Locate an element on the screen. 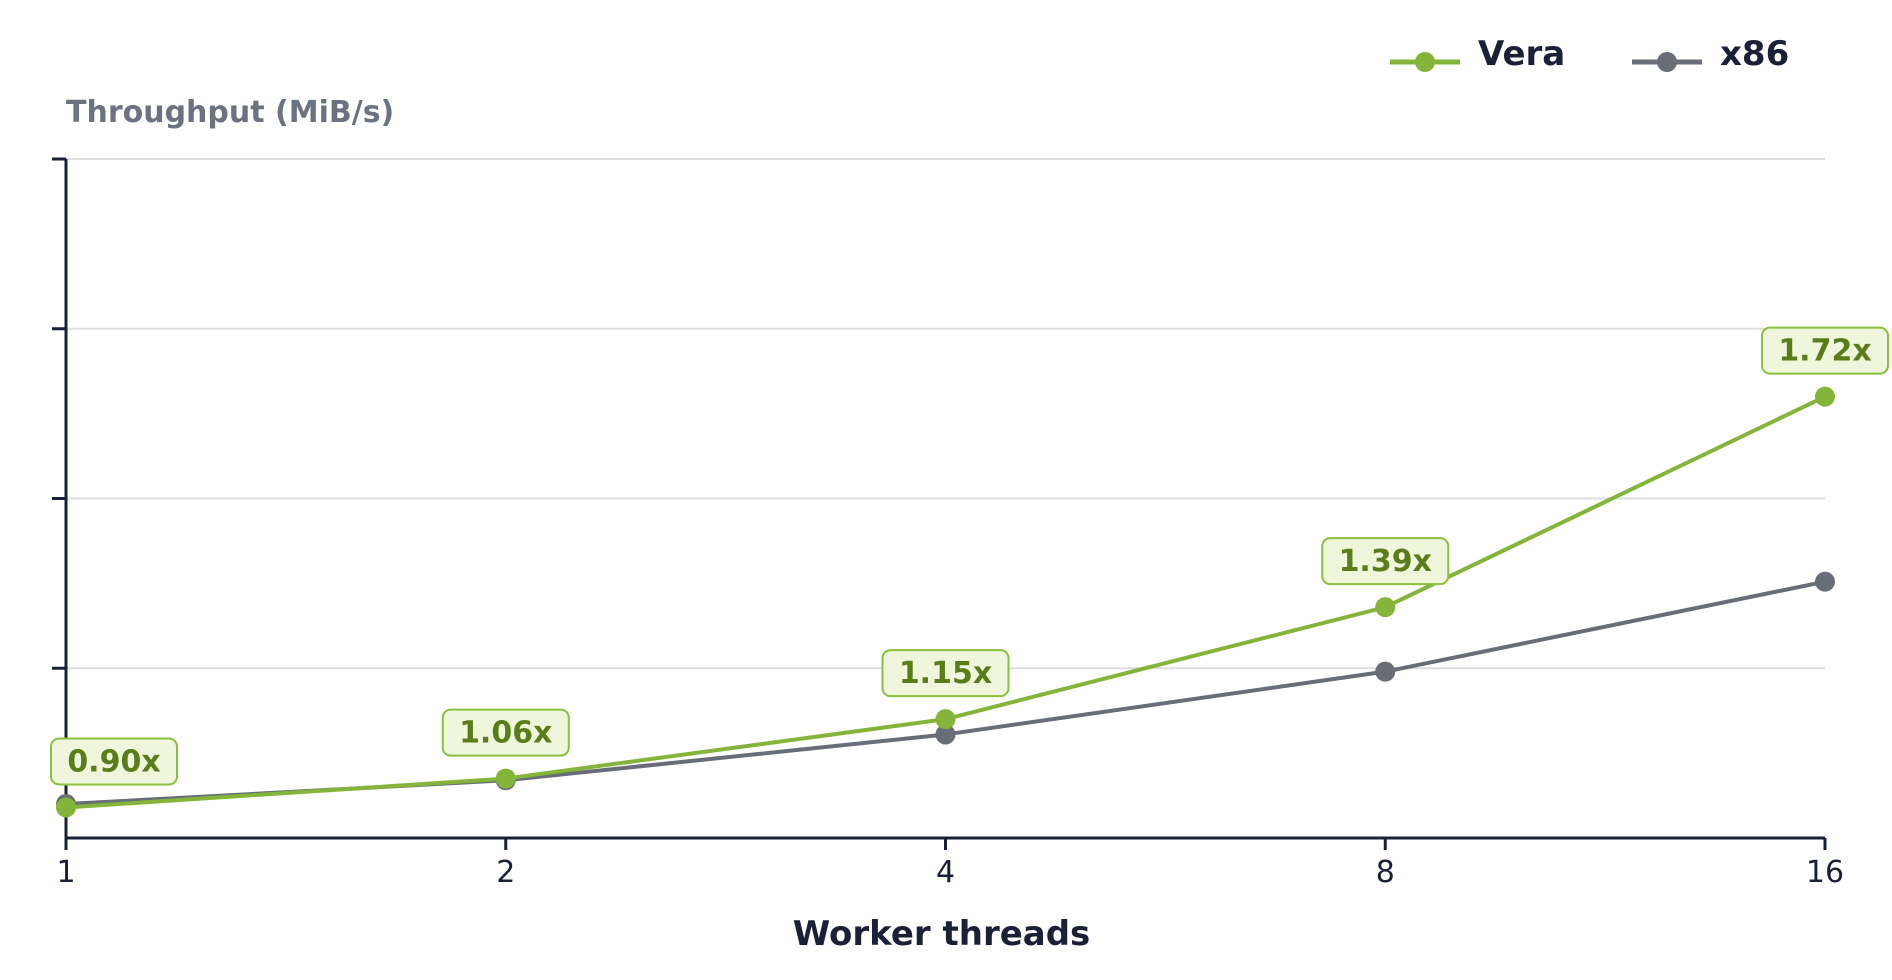 This screenshot has height=980, width=1892. annotation-label: 1.15x is located at coordinates (945, 673).